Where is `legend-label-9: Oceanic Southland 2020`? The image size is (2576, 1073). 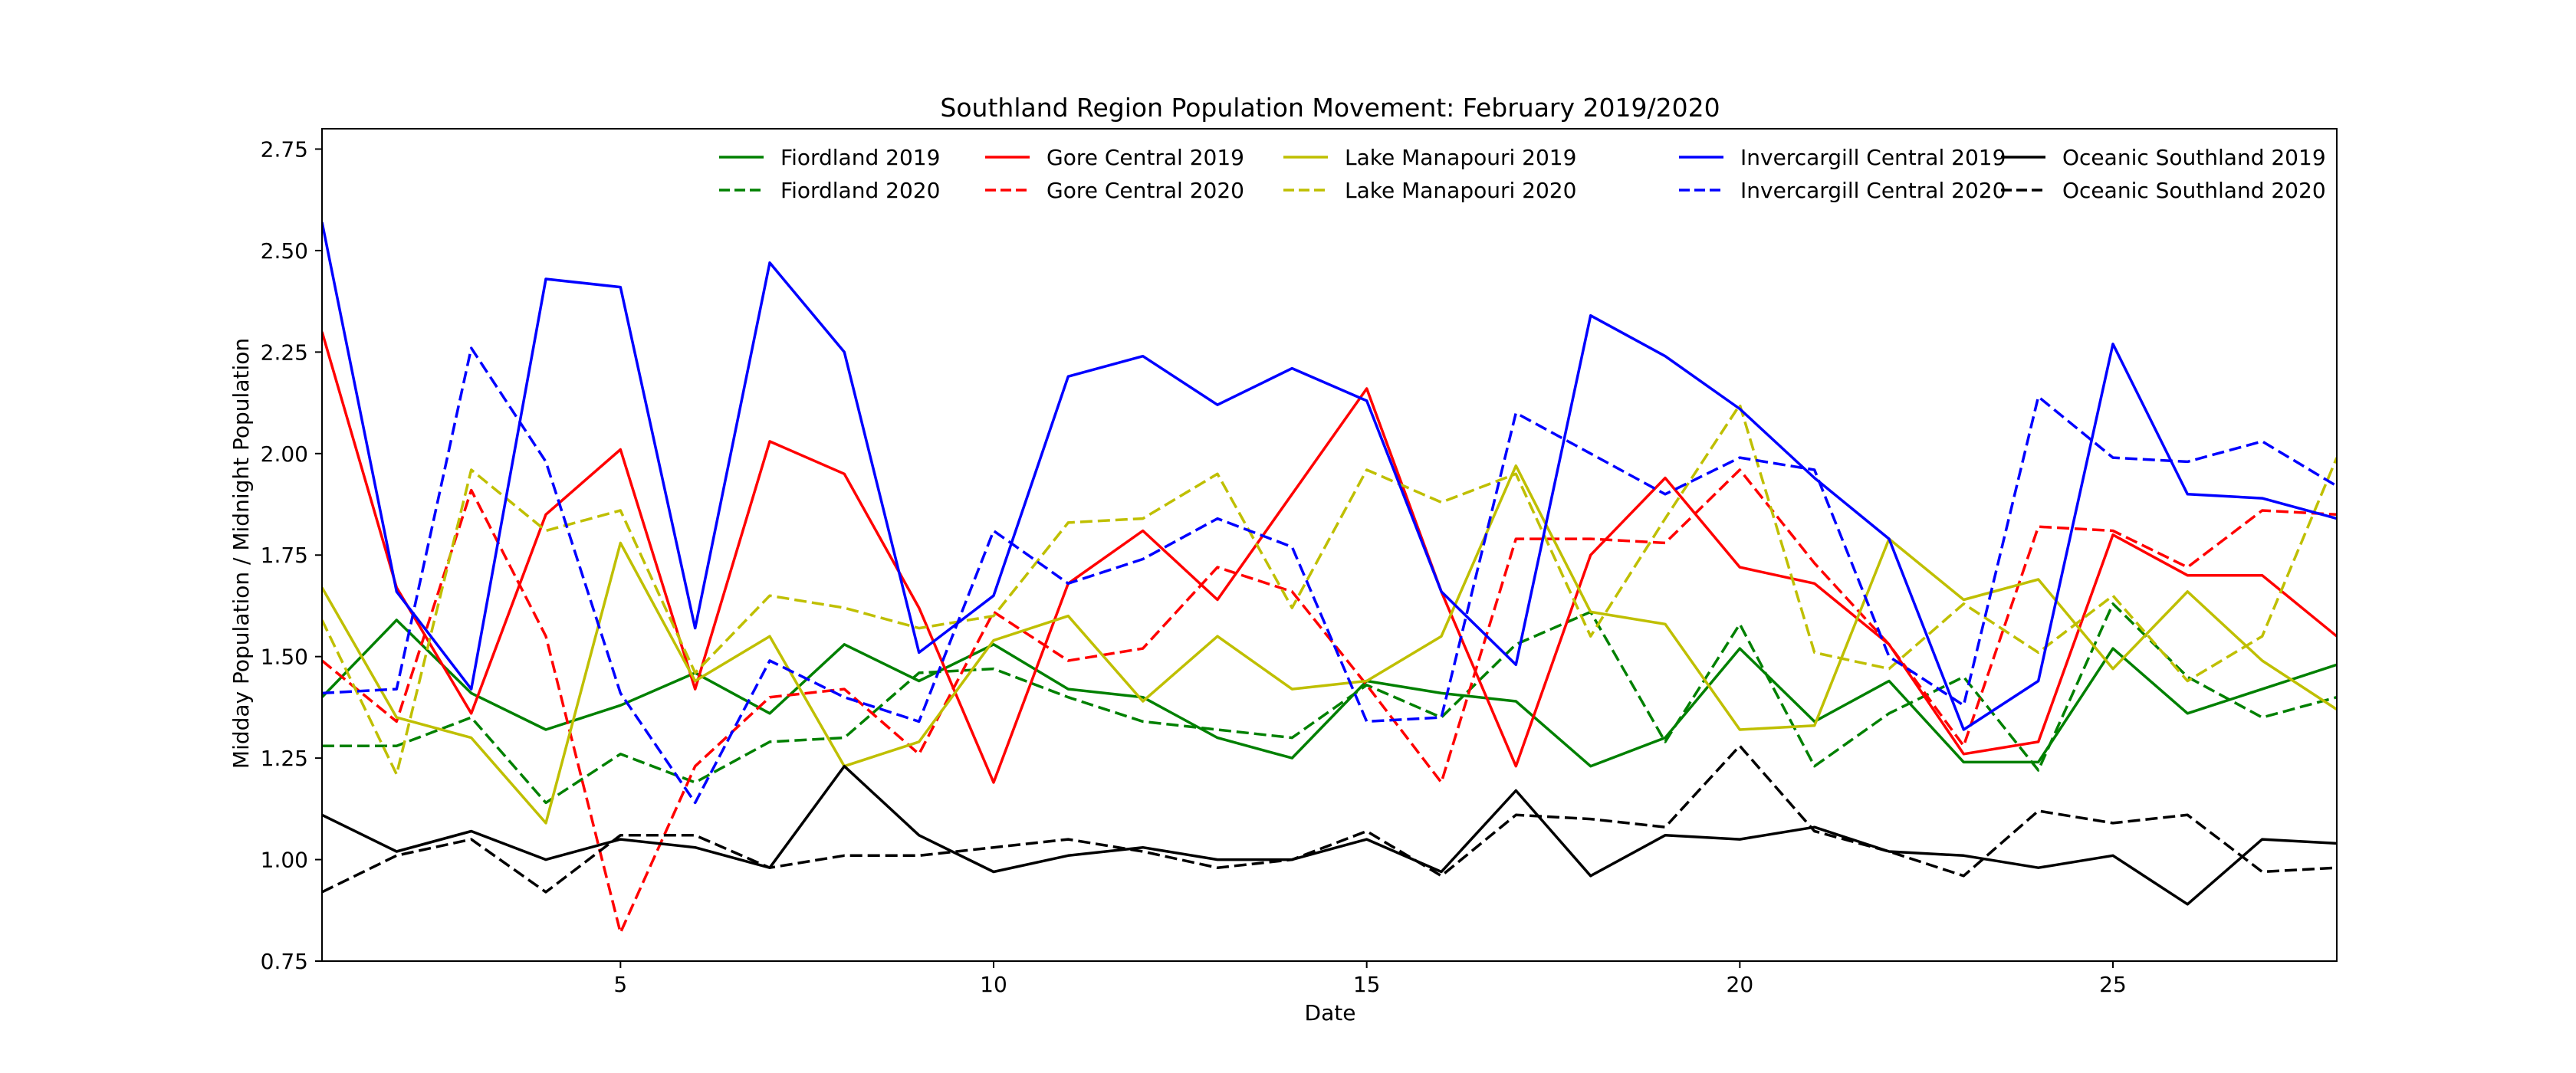
legend-label-9: Oceanic Southland 2020 is located at coordinates (2194, 190).